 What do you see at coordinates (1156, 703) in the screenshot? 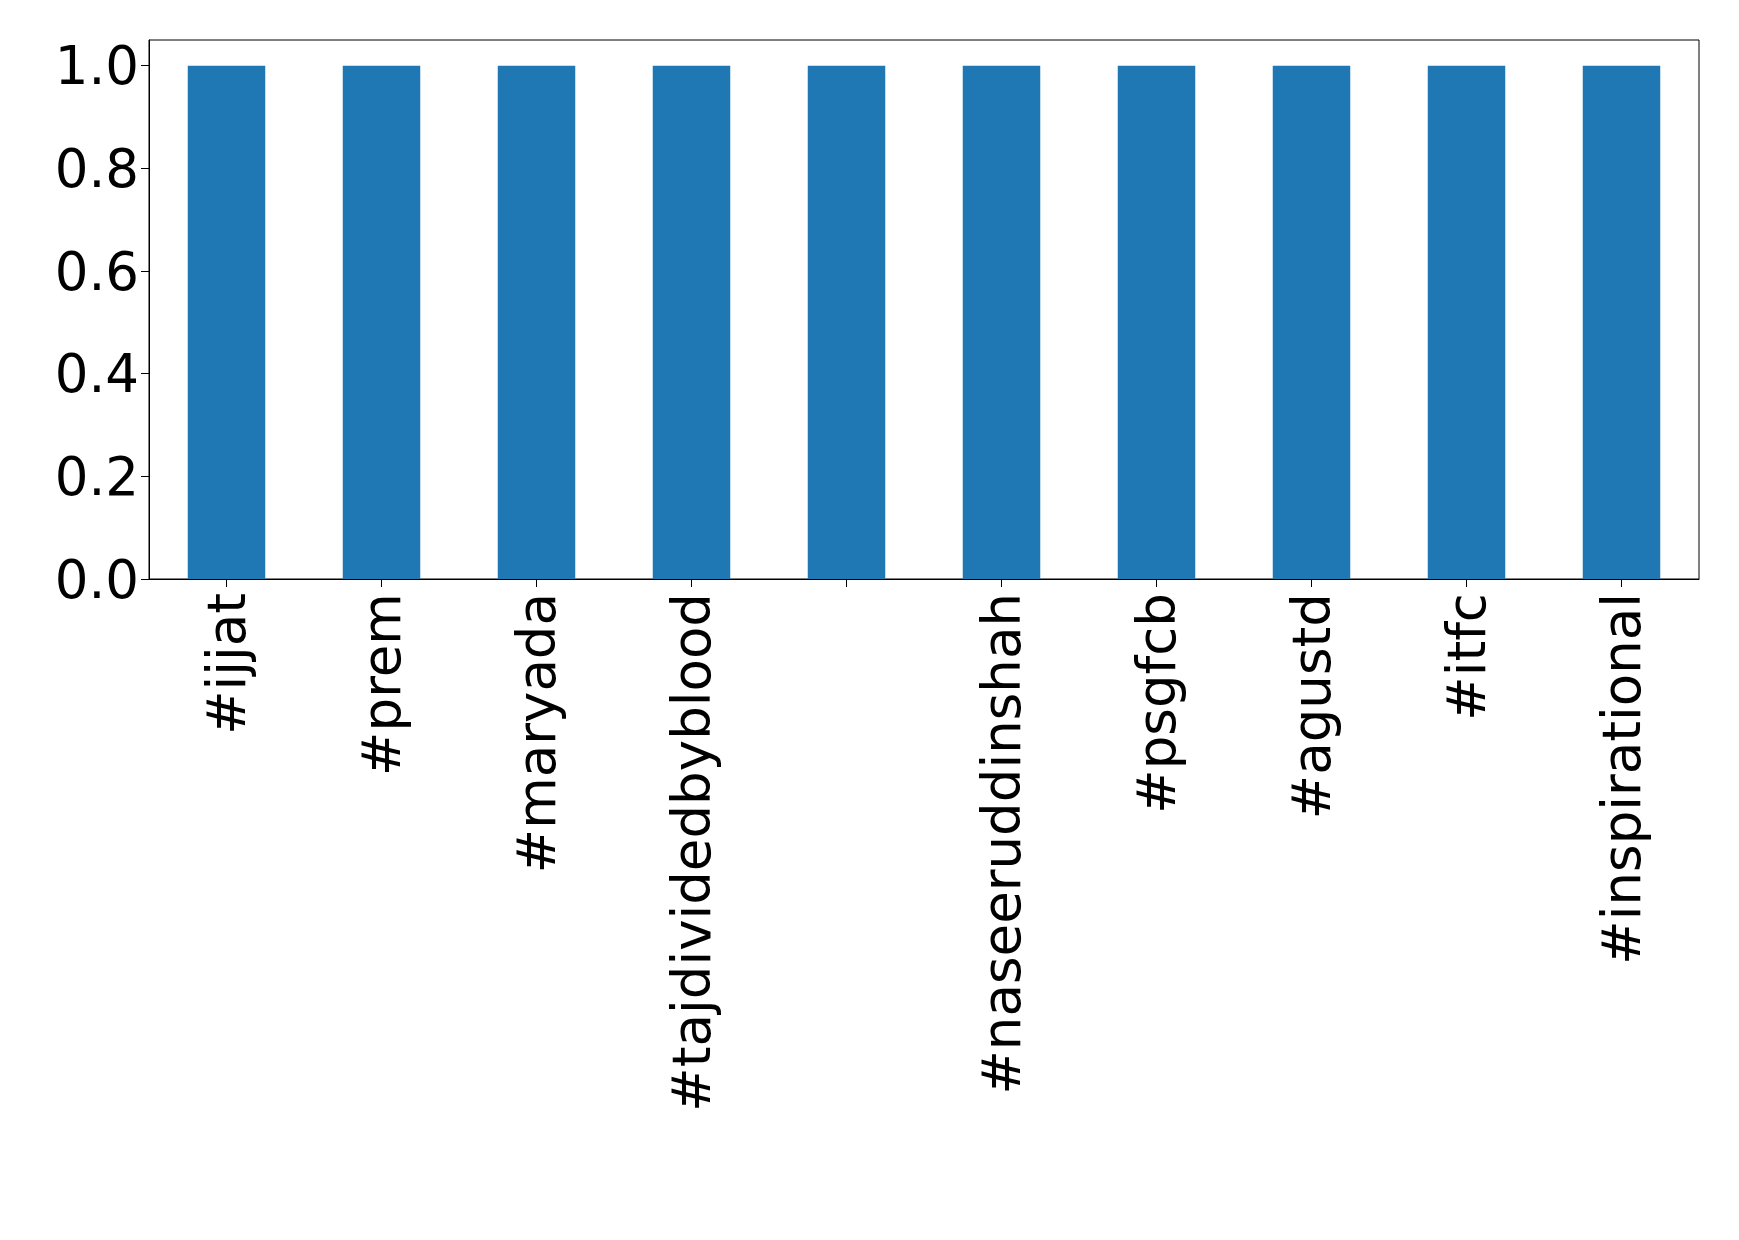
I see `x-tick-label: #psgfcb` at bounding box center [1156, 703].